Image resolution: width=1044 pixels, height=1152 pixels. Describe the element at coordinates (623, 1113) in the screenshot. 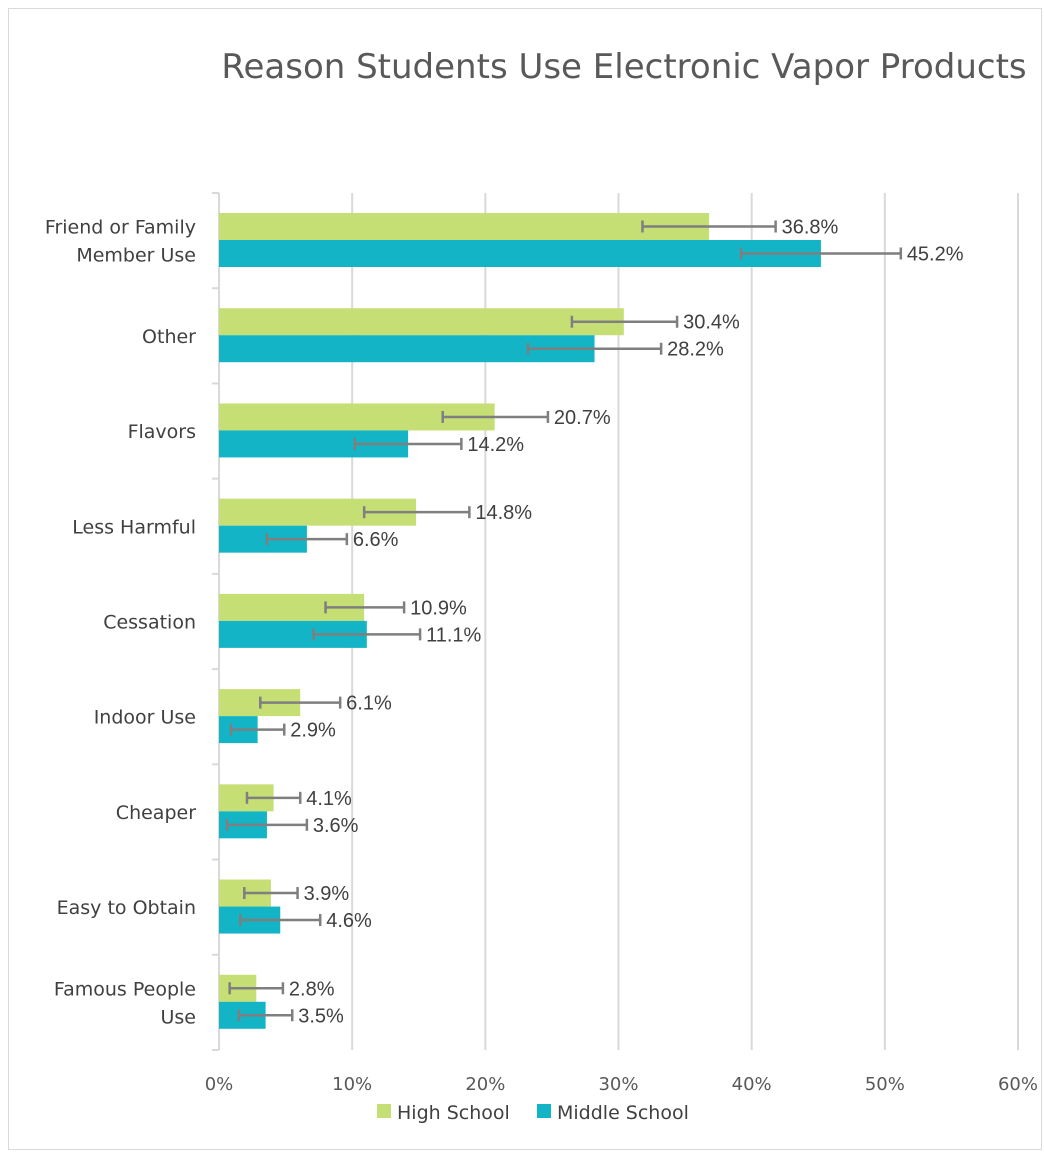

I see `legend-label: Middle School` at that location.